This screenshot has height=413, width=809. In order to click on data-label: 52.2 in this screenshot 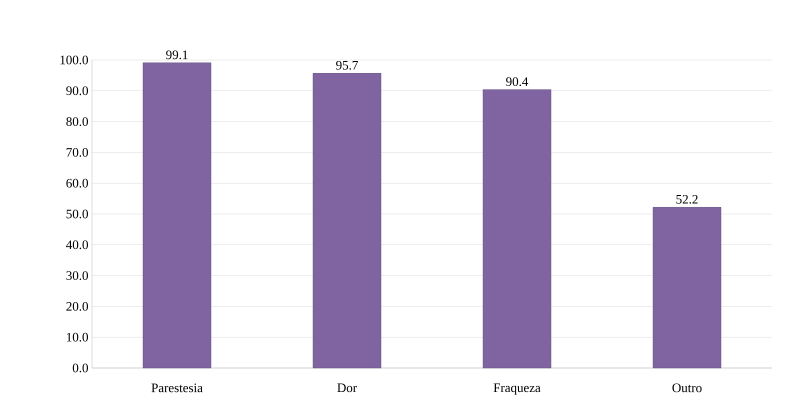, I will do `click(687, 199)`.